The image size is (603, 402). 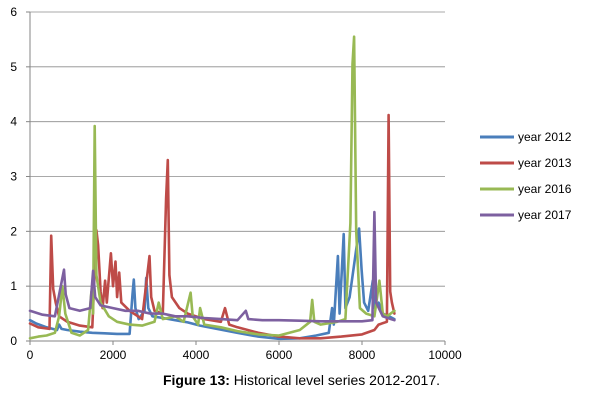 What do you see at coordinates (13, 122) in the screenshot?
I see `y-tick-label: 4` at bounding box center [13, 122].